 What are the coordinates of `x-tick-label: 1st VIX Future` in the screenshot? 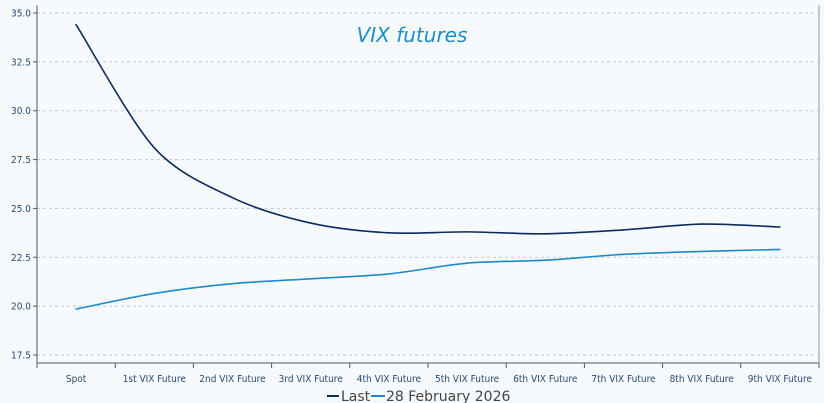 It's located at (155, 379).